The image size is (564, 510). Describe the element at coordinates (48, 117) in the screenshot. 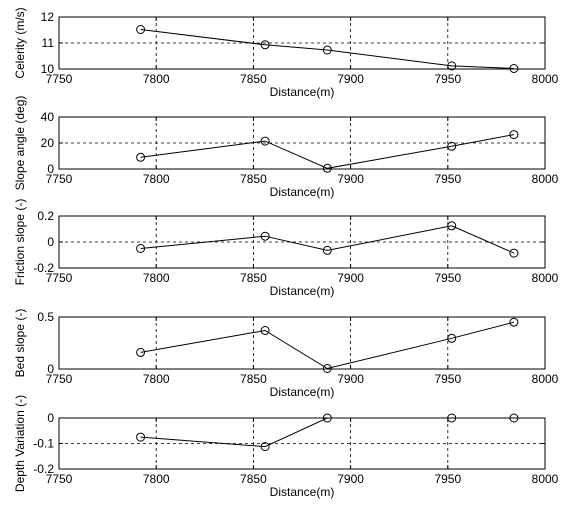

I see `y-tick-label: 40` at that location.